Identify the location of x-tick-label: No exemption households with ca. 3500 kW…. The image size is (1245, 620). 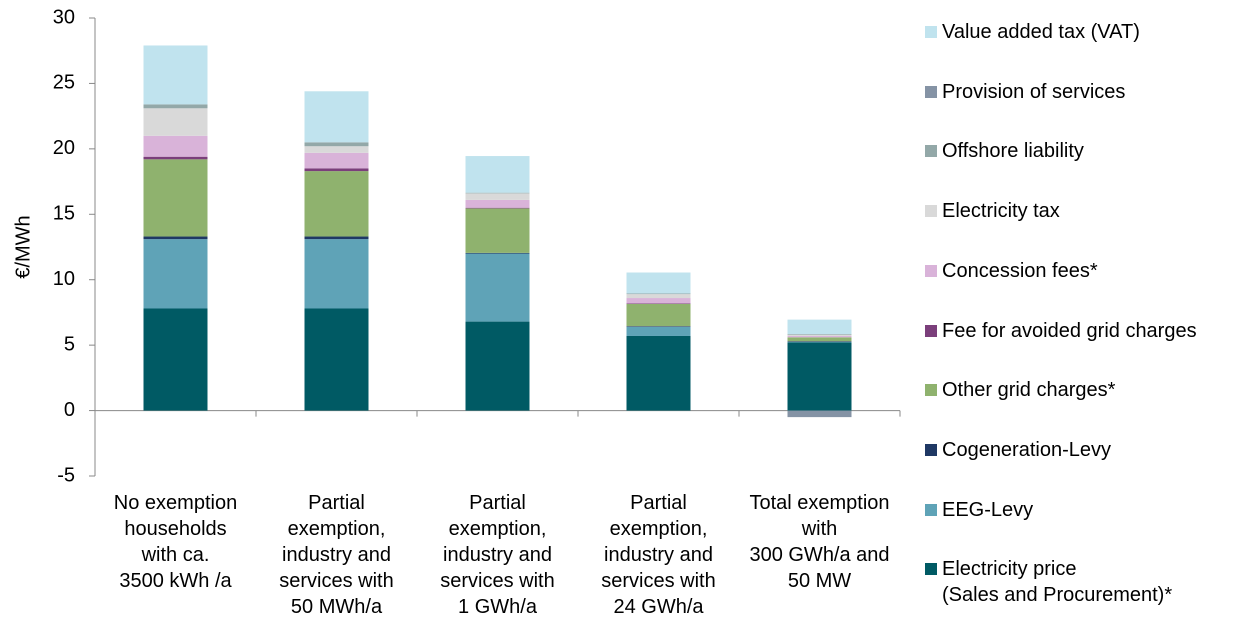
(175, 542).